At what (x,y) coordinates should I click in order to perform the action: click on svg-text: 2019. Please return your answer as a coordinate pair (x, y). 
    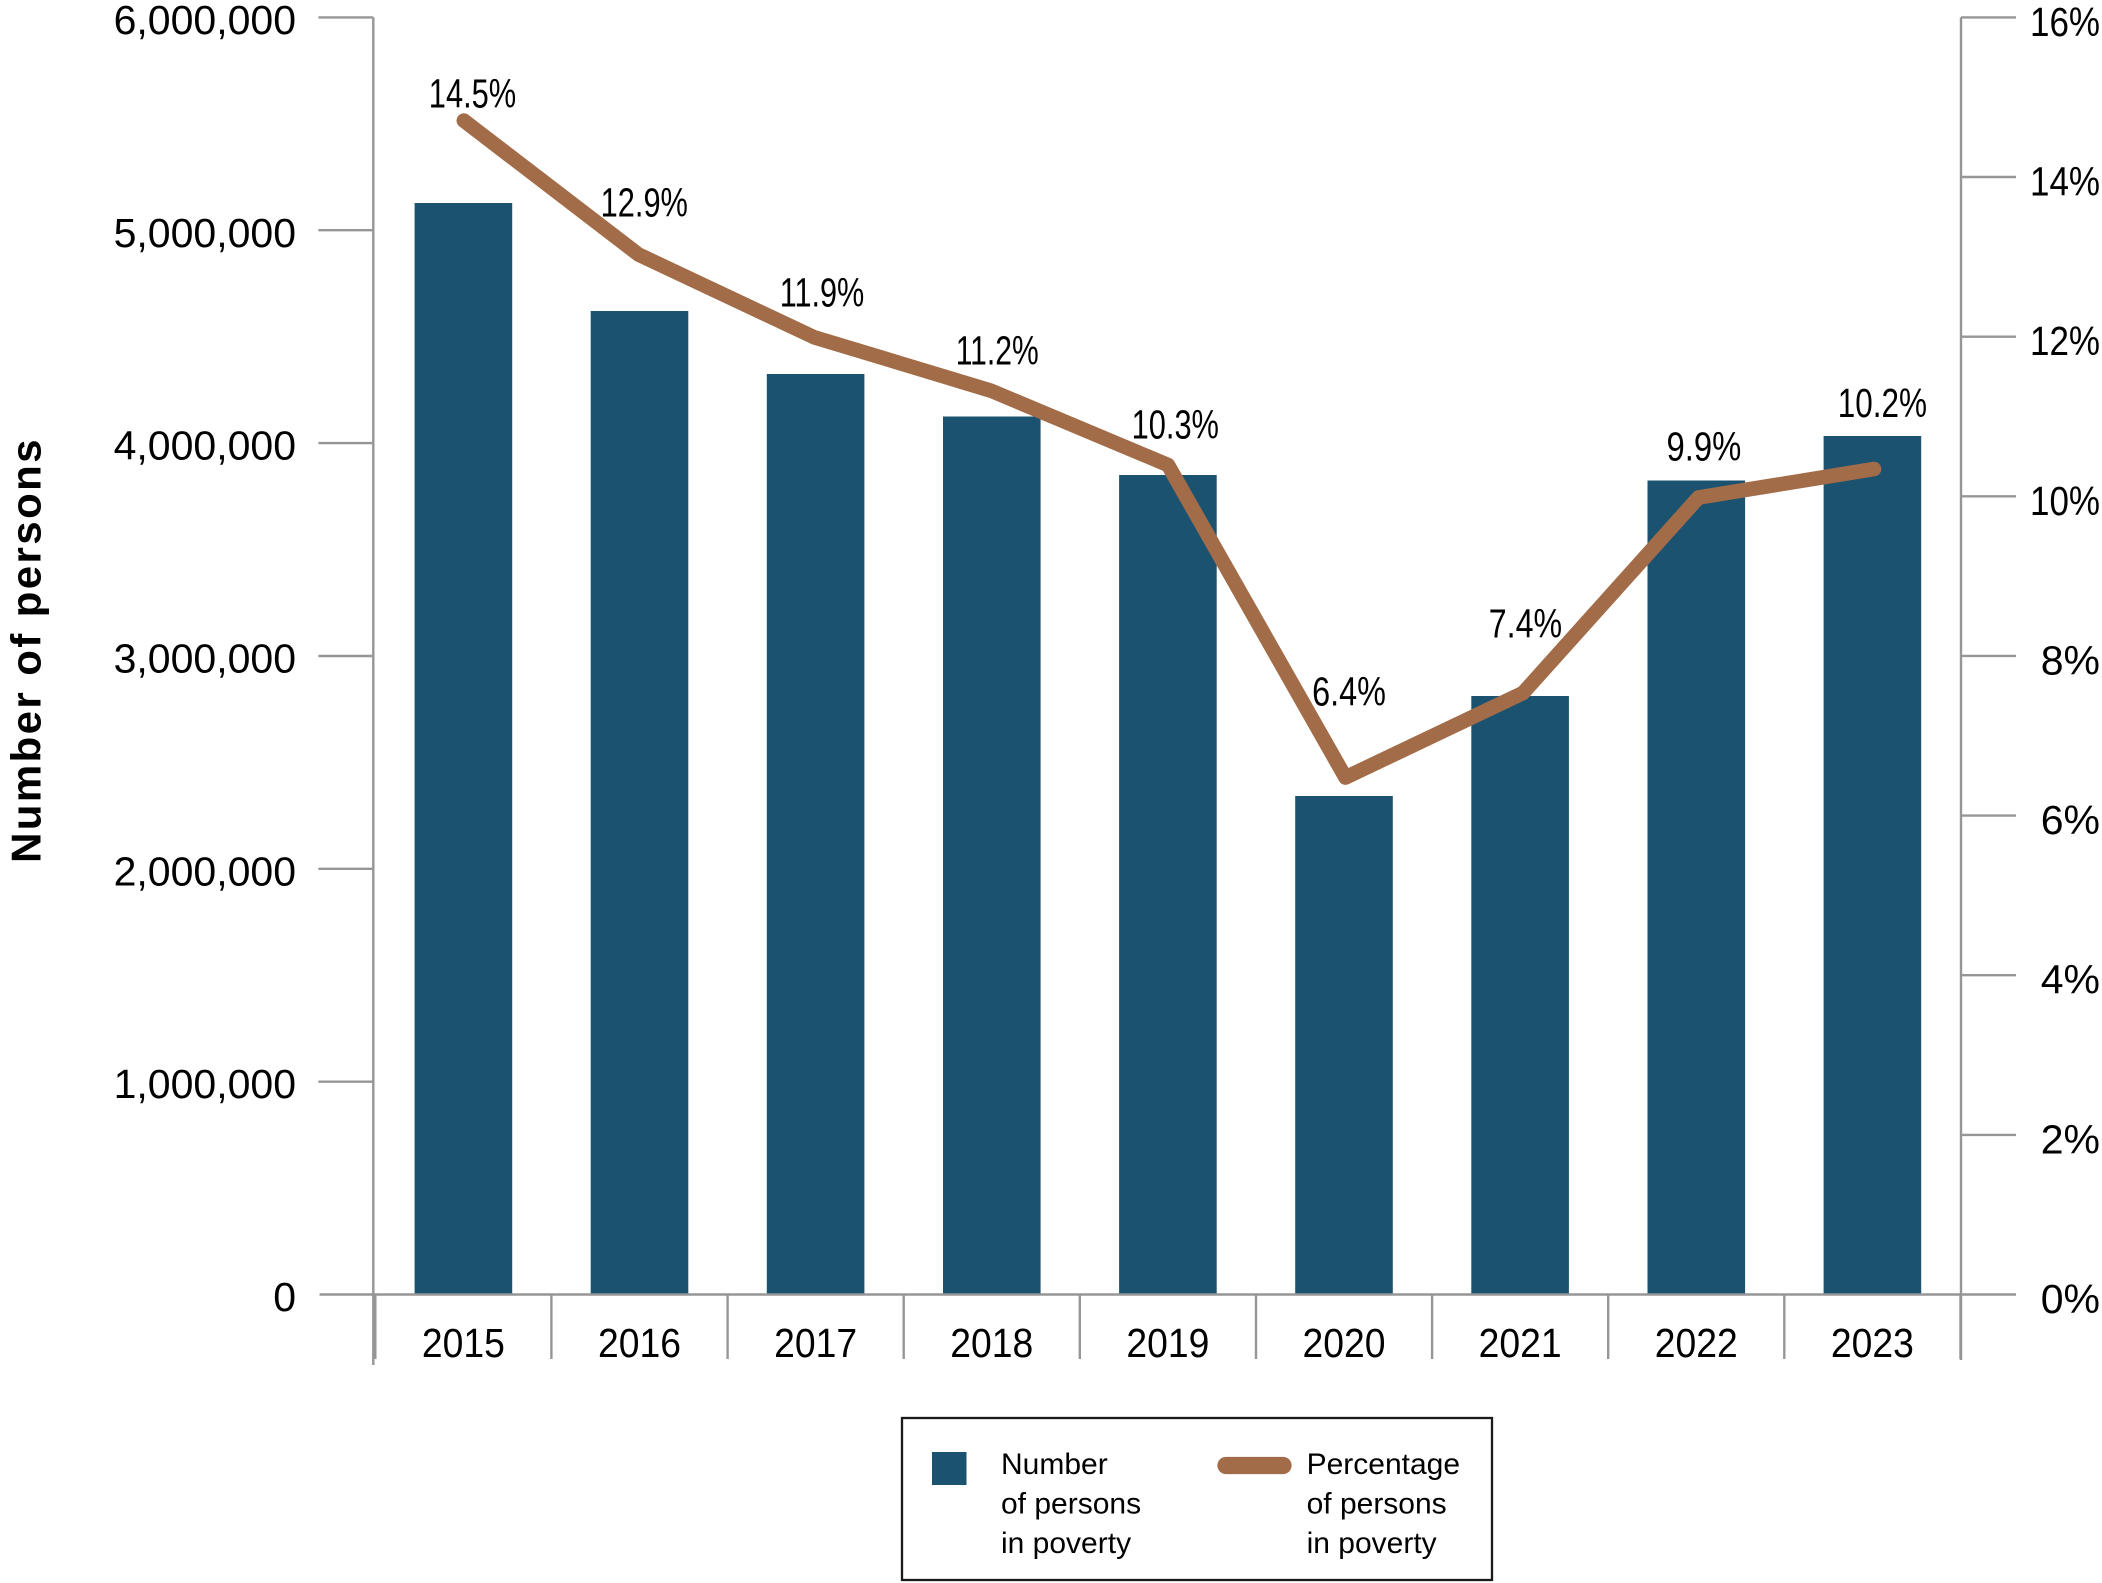
    Looking at the image, I should click on (1167, 1343).